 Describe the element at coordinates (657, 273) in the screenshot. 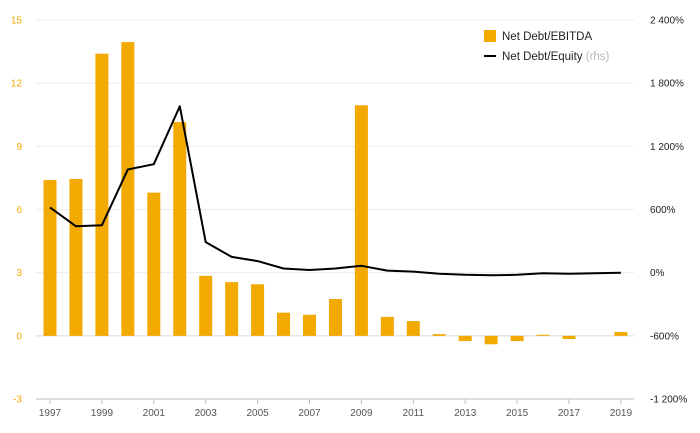

I see `y-right-tick-label: 0%` at that location.